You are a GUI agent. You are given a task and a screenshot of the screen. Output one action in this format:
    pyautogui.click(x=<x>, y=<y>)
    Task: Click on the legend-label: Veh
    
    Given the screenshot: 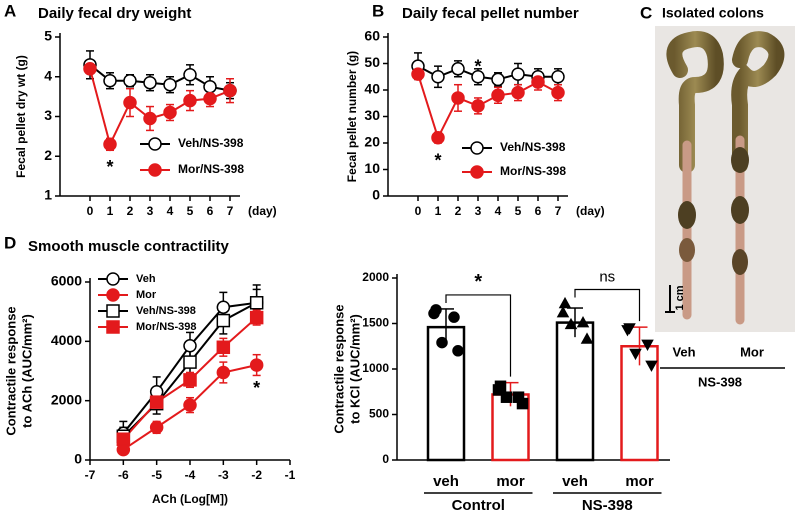 What is the action you would take?
    pyautogui.click(x=146, y=279)
    